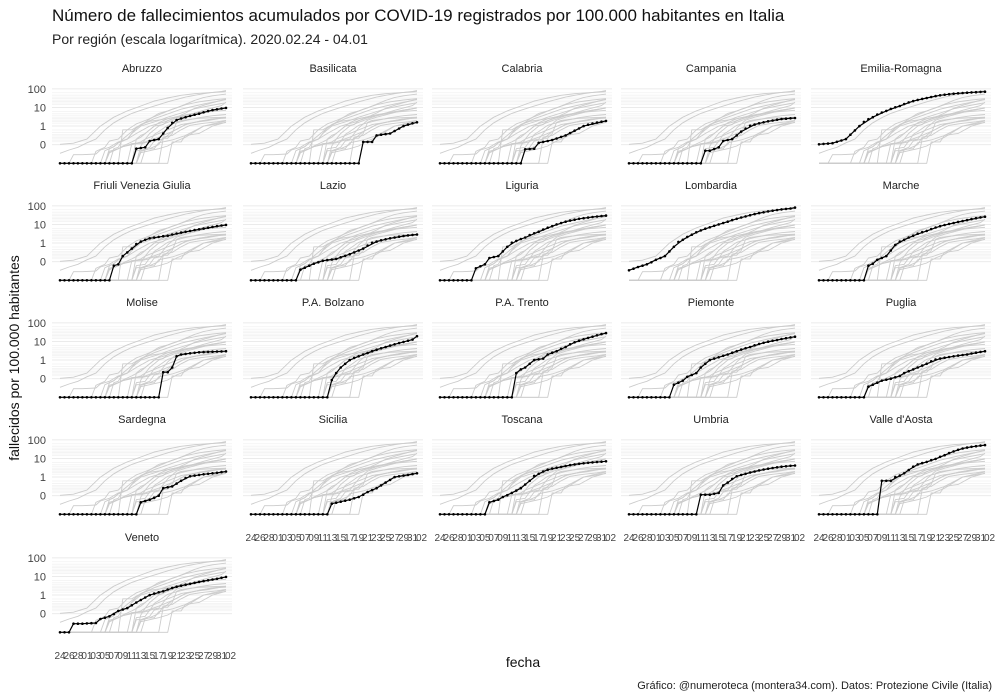  What do you see at coordinates (132, 656) in the screenshot?
I see `x-tick-label: 11` at bounding box center [132, 656].